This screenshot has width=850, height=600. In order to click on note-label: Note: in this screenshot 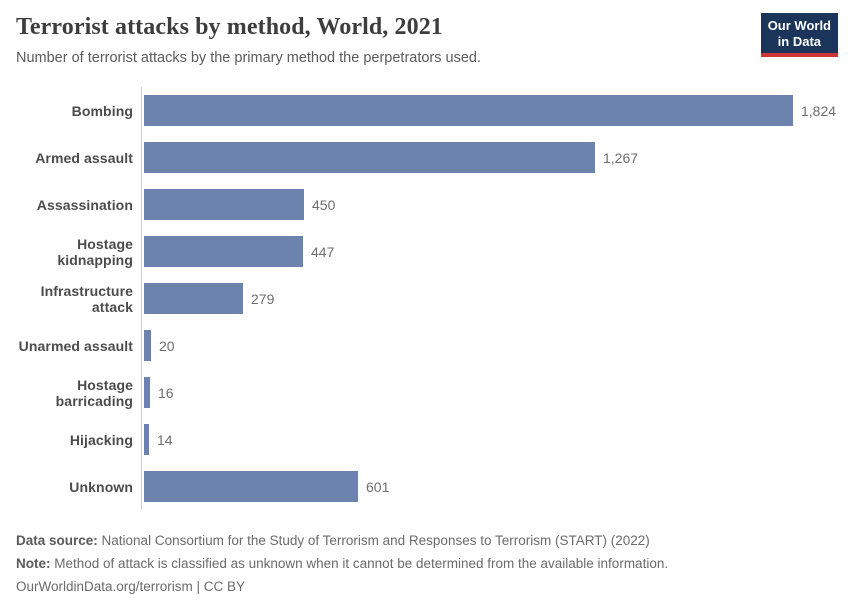, I will do `click(33, 564)`.